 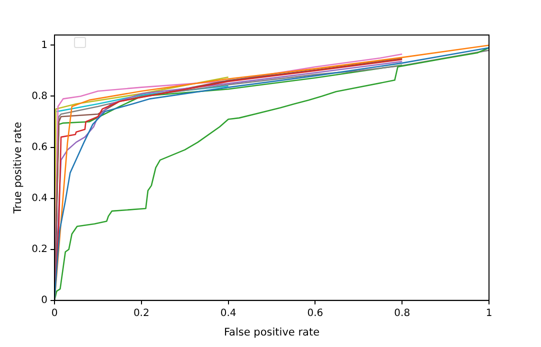 I want to click on y-tick-label: 0.4, so click(x=40, y=198).